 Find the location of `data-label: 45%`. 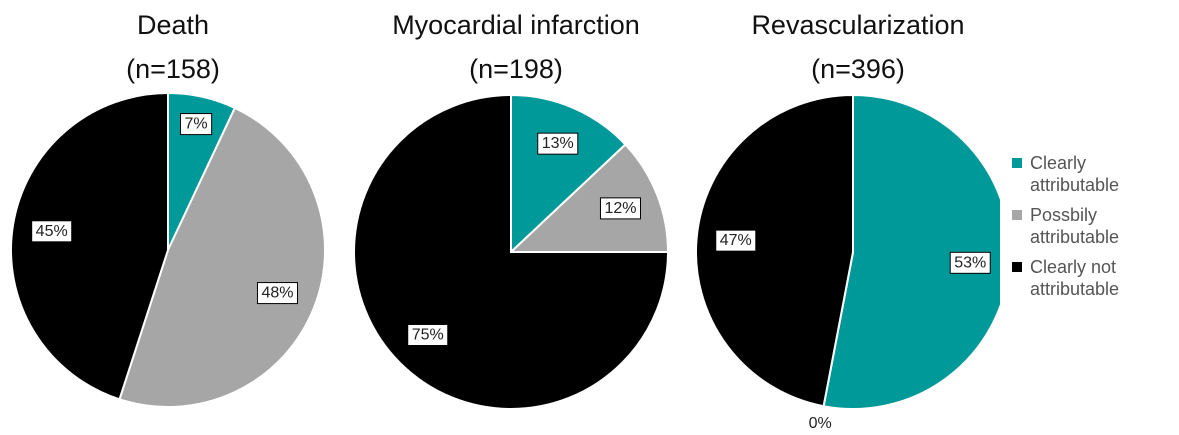

data-label: 45% is located at coordinates (52, 231).